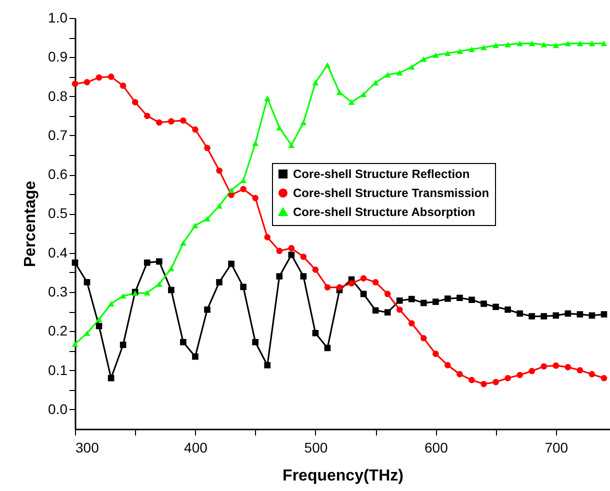  What do you see at coordinates (391, 193) in the screenshot?
I see `legend-label: Core-shell Structure Transmission` at bounding box center [391, 193].